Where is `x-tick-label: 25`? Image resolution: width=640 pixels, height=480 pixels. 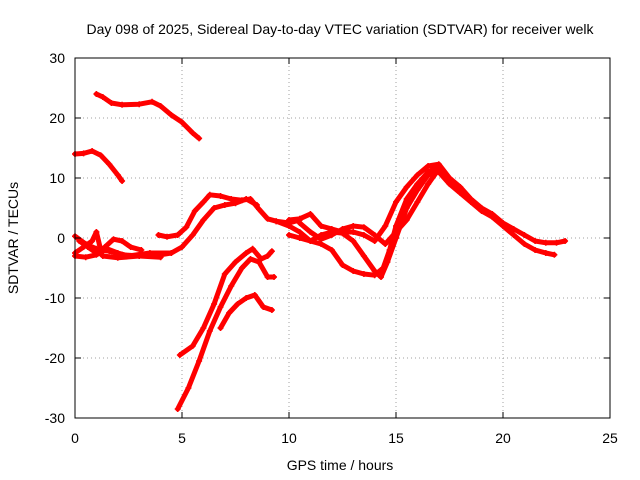 x-tick-label: 25 is located at coordinates (610, 438).